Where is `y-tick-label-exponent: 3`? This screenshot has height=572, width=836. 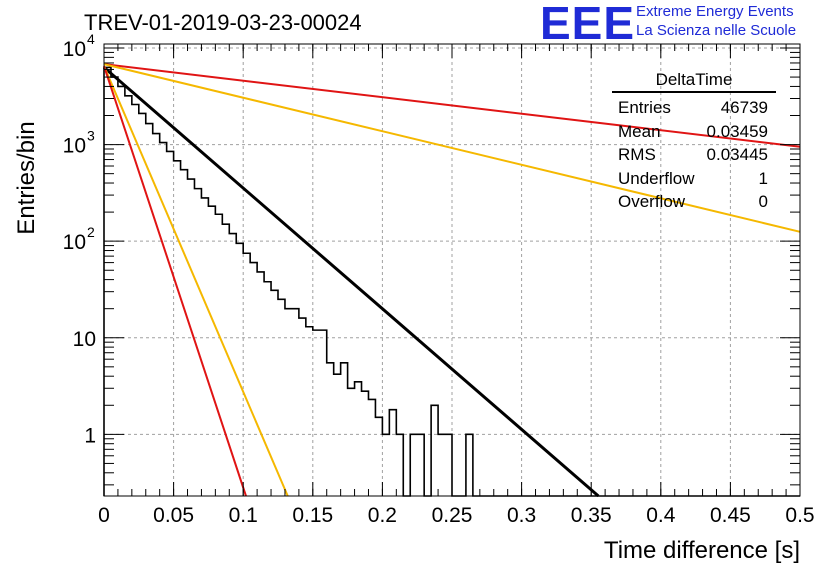
y-tick-label-exponent: 3 is located at coordinates (91, 136).